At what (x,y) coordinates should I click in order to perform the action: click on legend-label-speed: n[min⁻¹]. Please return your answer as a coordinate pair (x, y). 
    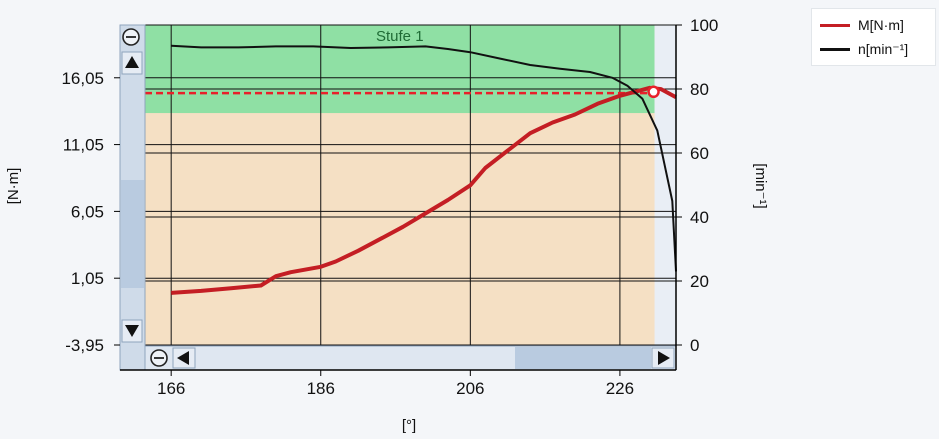
    Looking at the image, I should click on (883, 49).